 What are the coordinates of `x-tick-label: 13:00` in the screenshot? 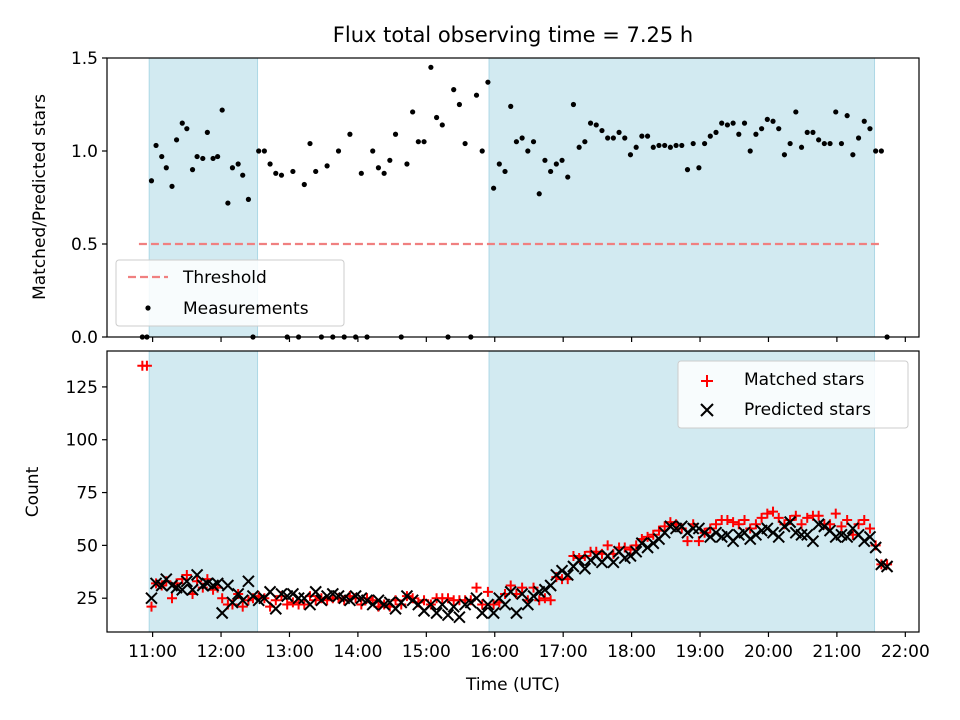 It's located at (289, 652).